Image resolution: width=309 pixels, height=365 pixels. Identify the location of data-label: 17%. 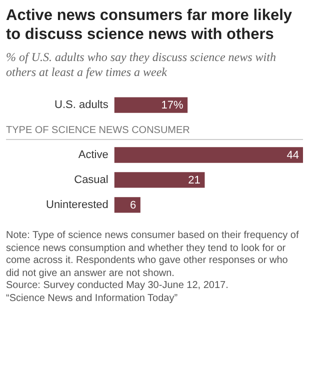
(172, 106).